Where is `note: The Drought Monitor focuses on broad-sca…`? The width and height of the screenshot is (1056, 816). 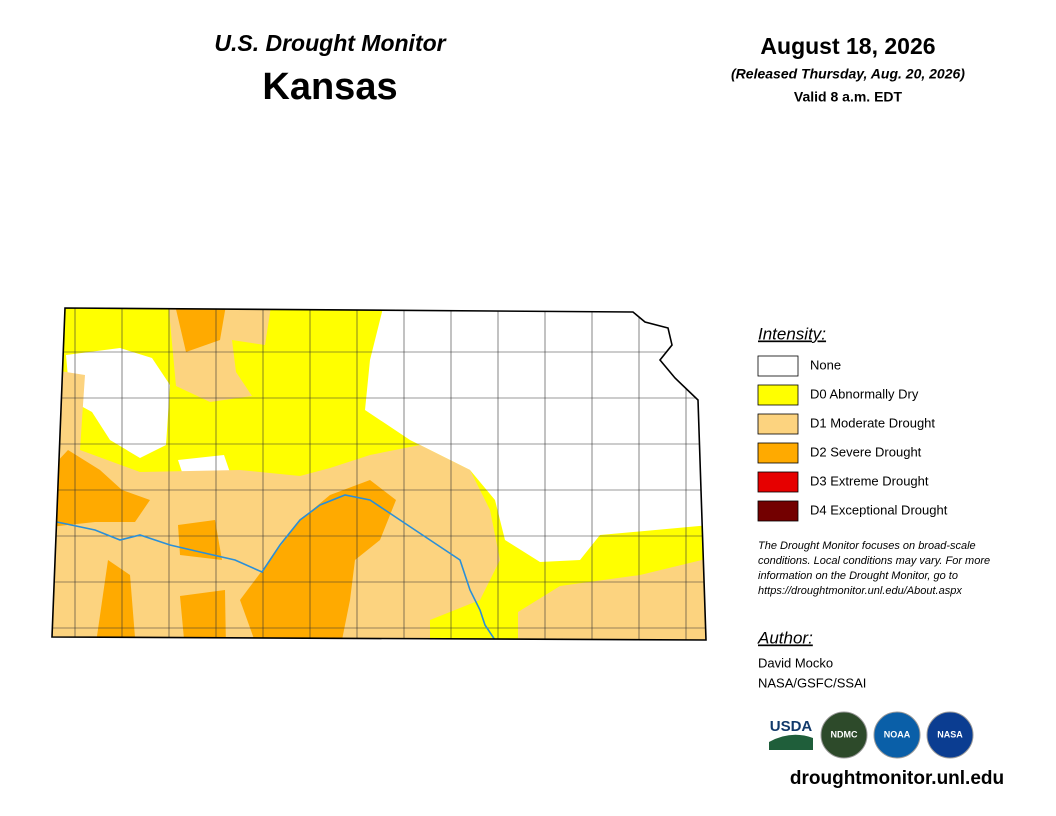
note: The Drought Monitor focuses on broad-sca… is located at coordinates (874, 568).